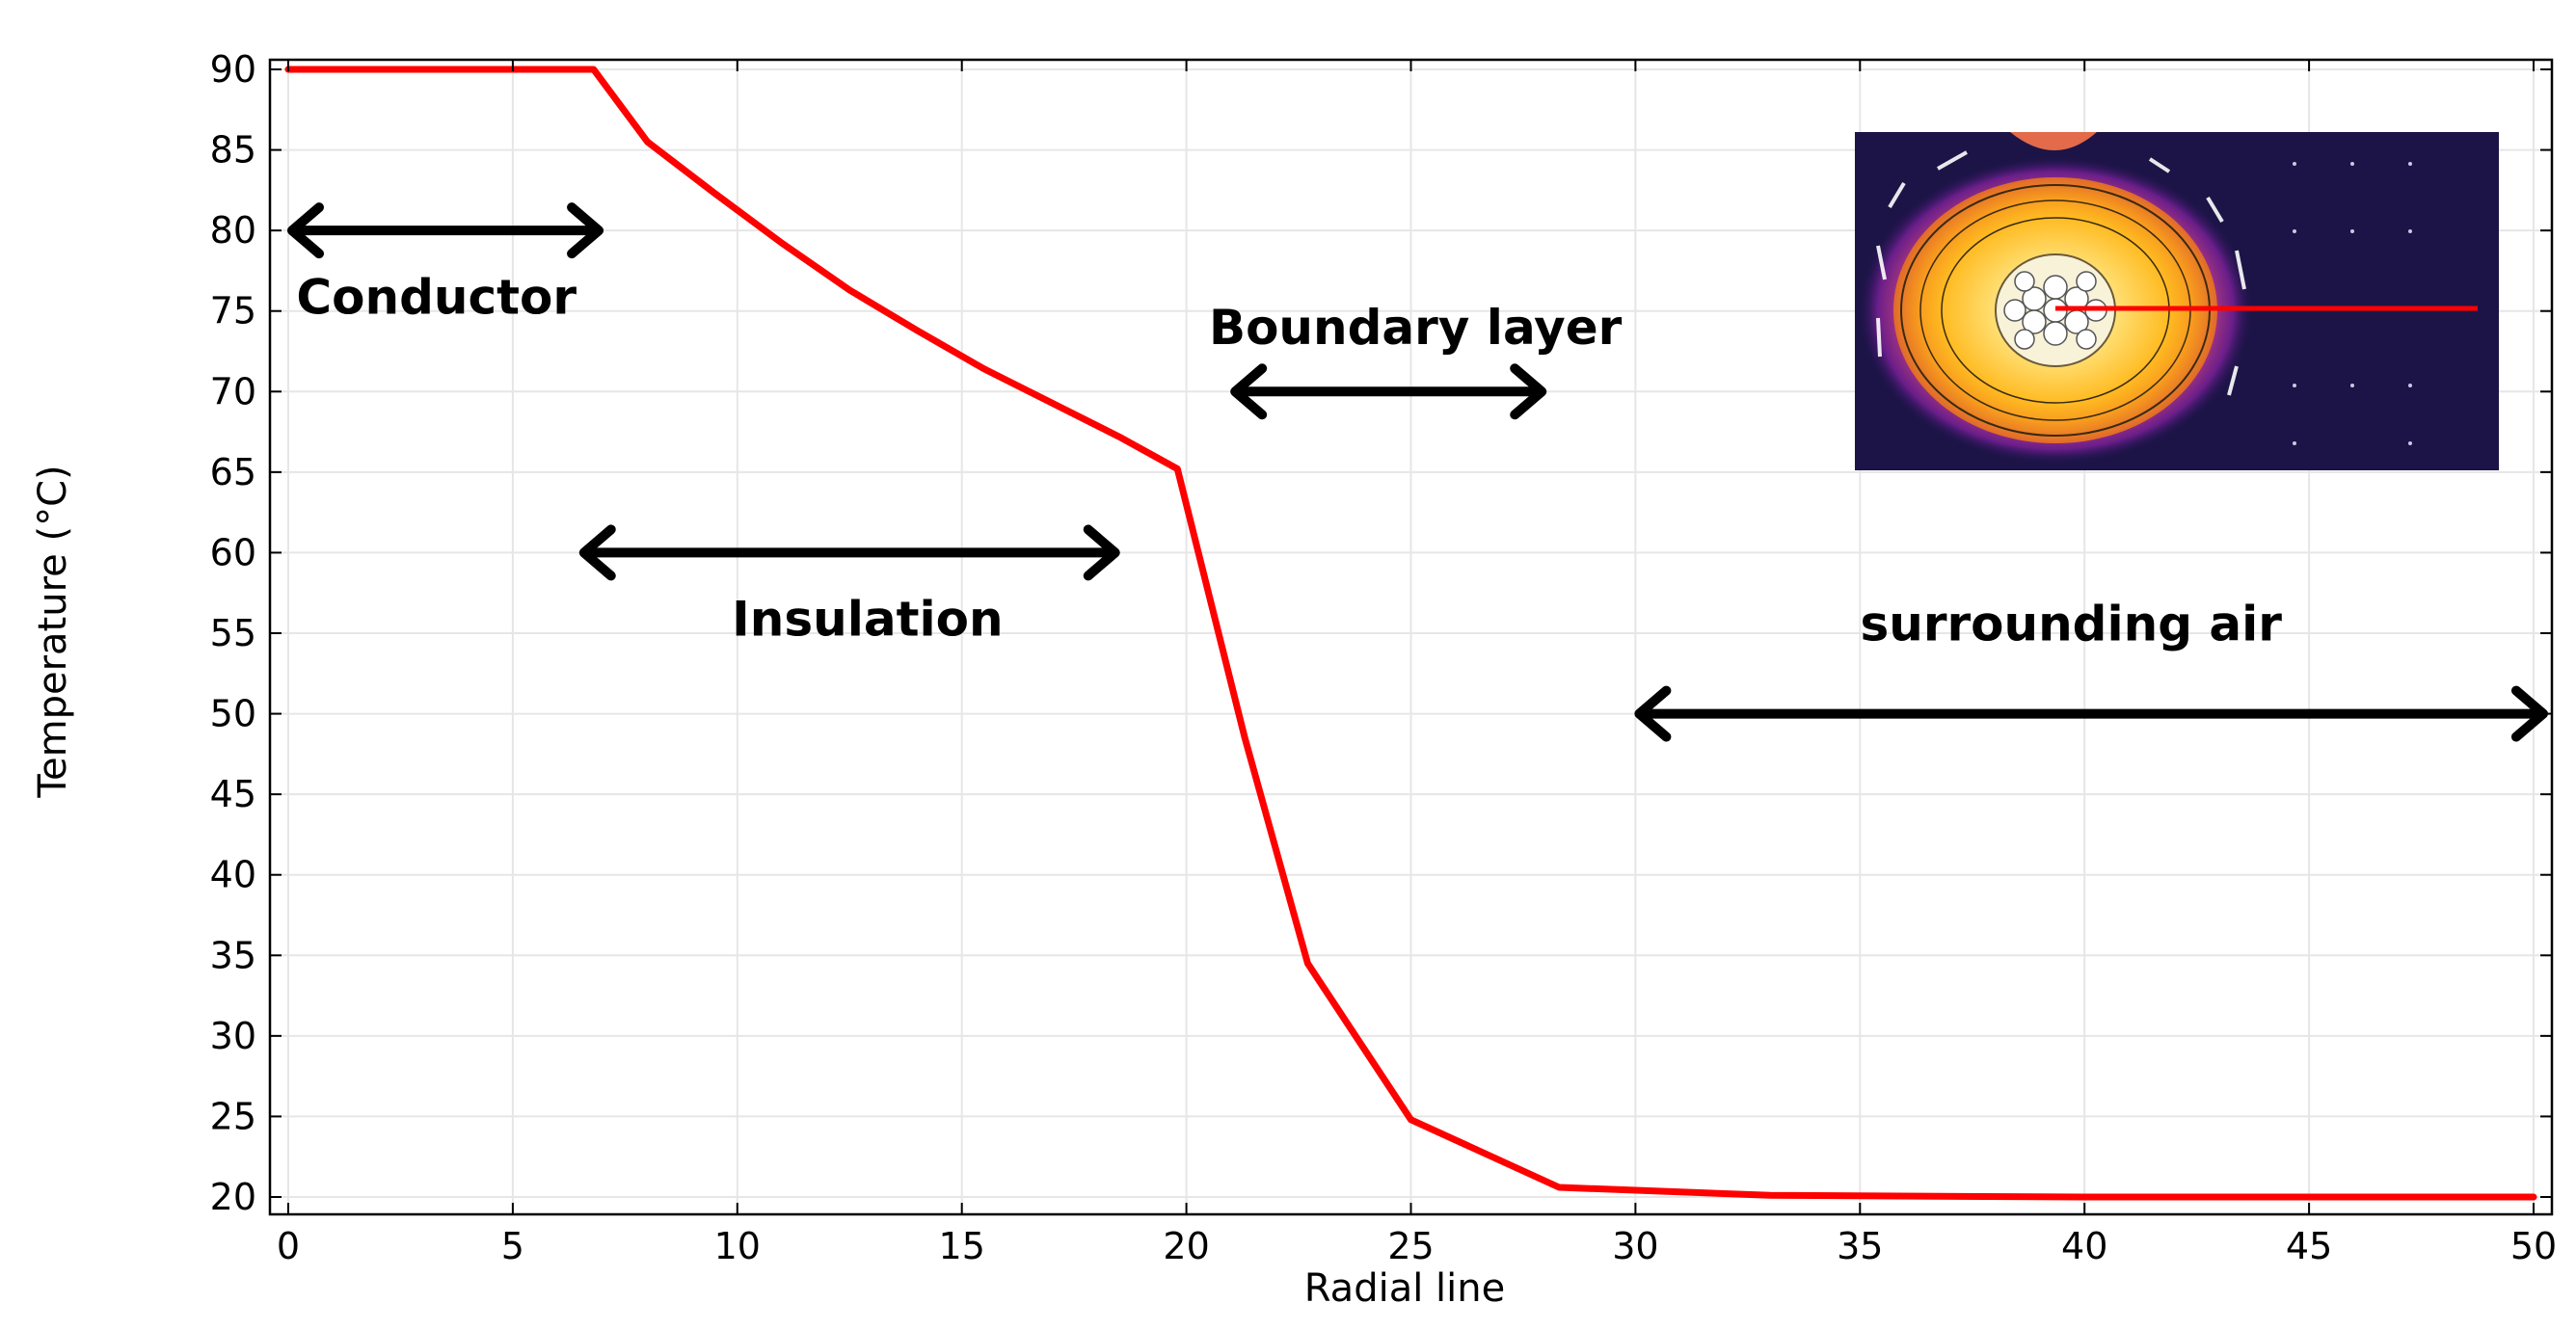 This screenshot has height=1330, width=2576. Describe the element at coordinates (233, 1036) in the screenshot. I see `y-tick-label: 30` at that location.